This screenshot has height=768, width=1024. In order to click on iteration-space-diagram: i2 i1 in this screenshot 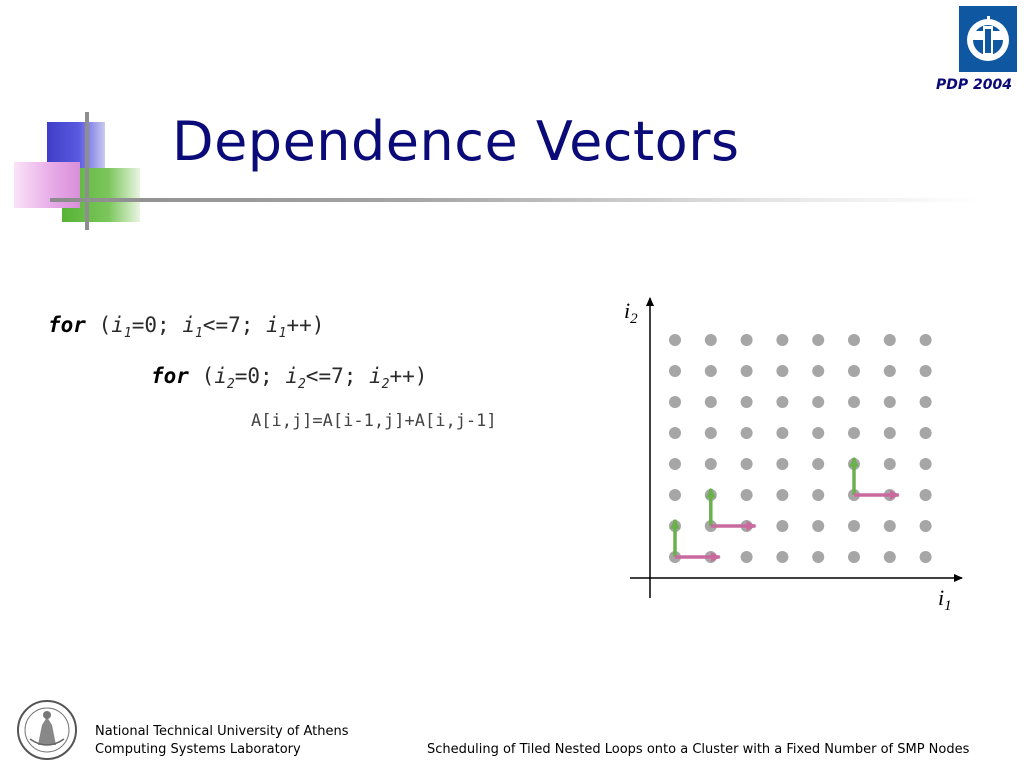, I will do `click(793, 455)`.